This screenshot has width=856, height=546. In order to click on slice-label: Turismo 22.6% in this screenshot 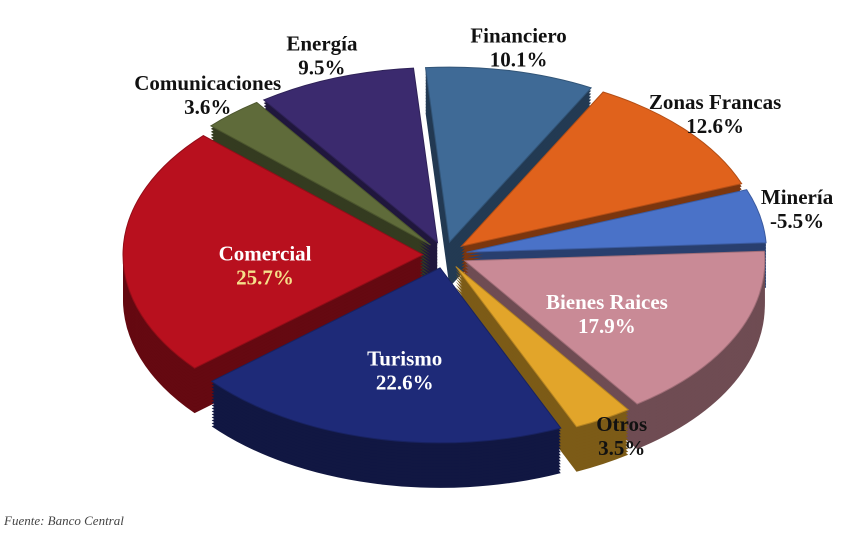, I will do `click(404, 370)`.